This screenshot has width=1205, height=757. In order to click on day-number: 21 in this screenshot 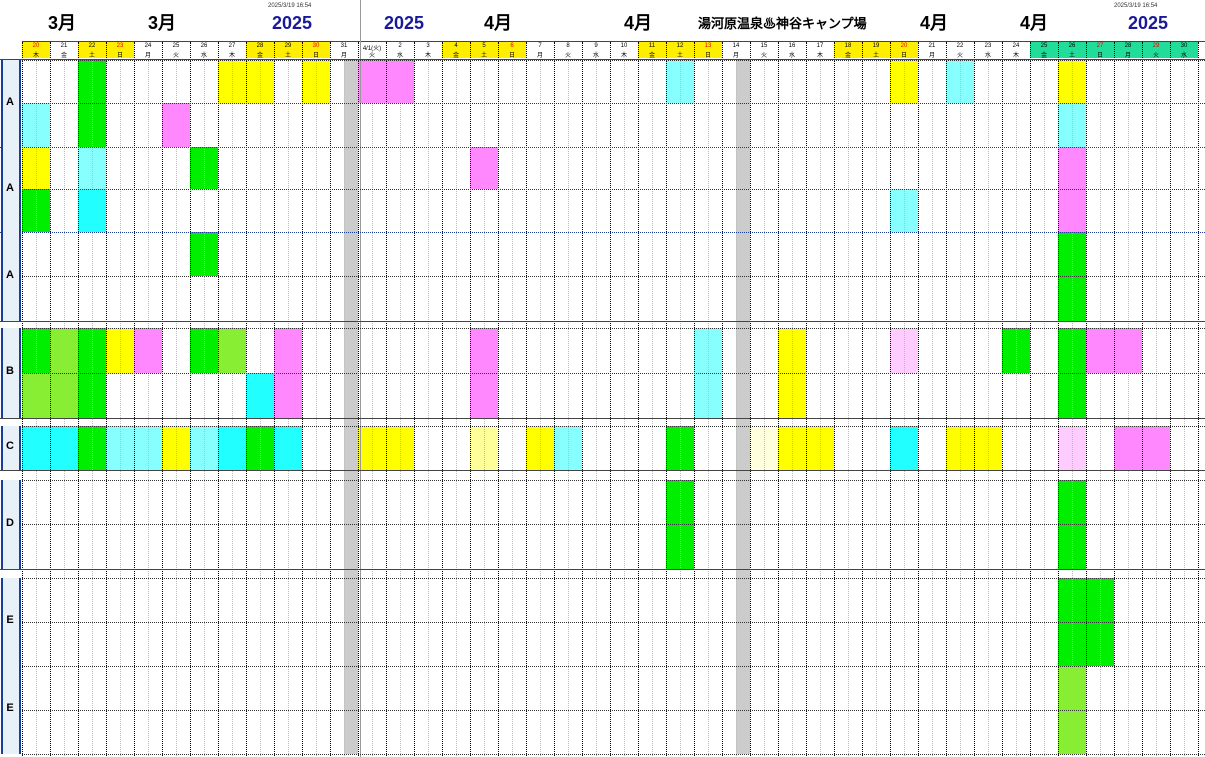, I will do `click(932, 46)`.